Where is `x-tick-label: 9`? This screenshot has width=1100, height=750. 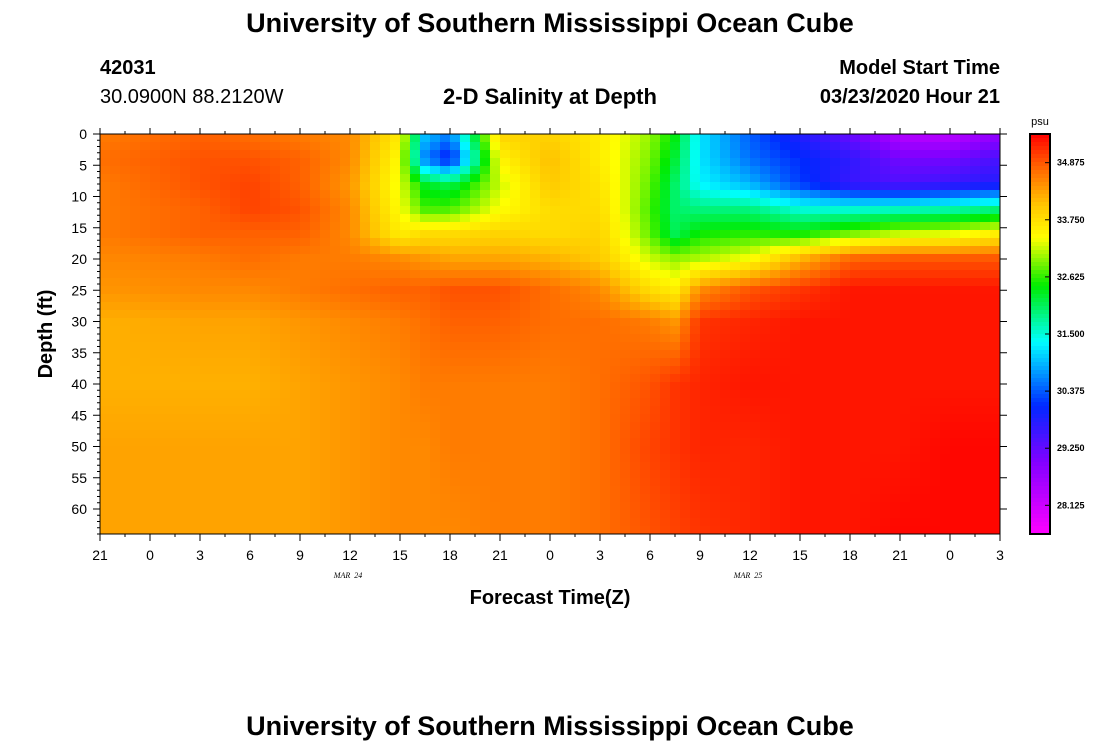 x-tick-label: 9 is located at coordinates (700, 555).